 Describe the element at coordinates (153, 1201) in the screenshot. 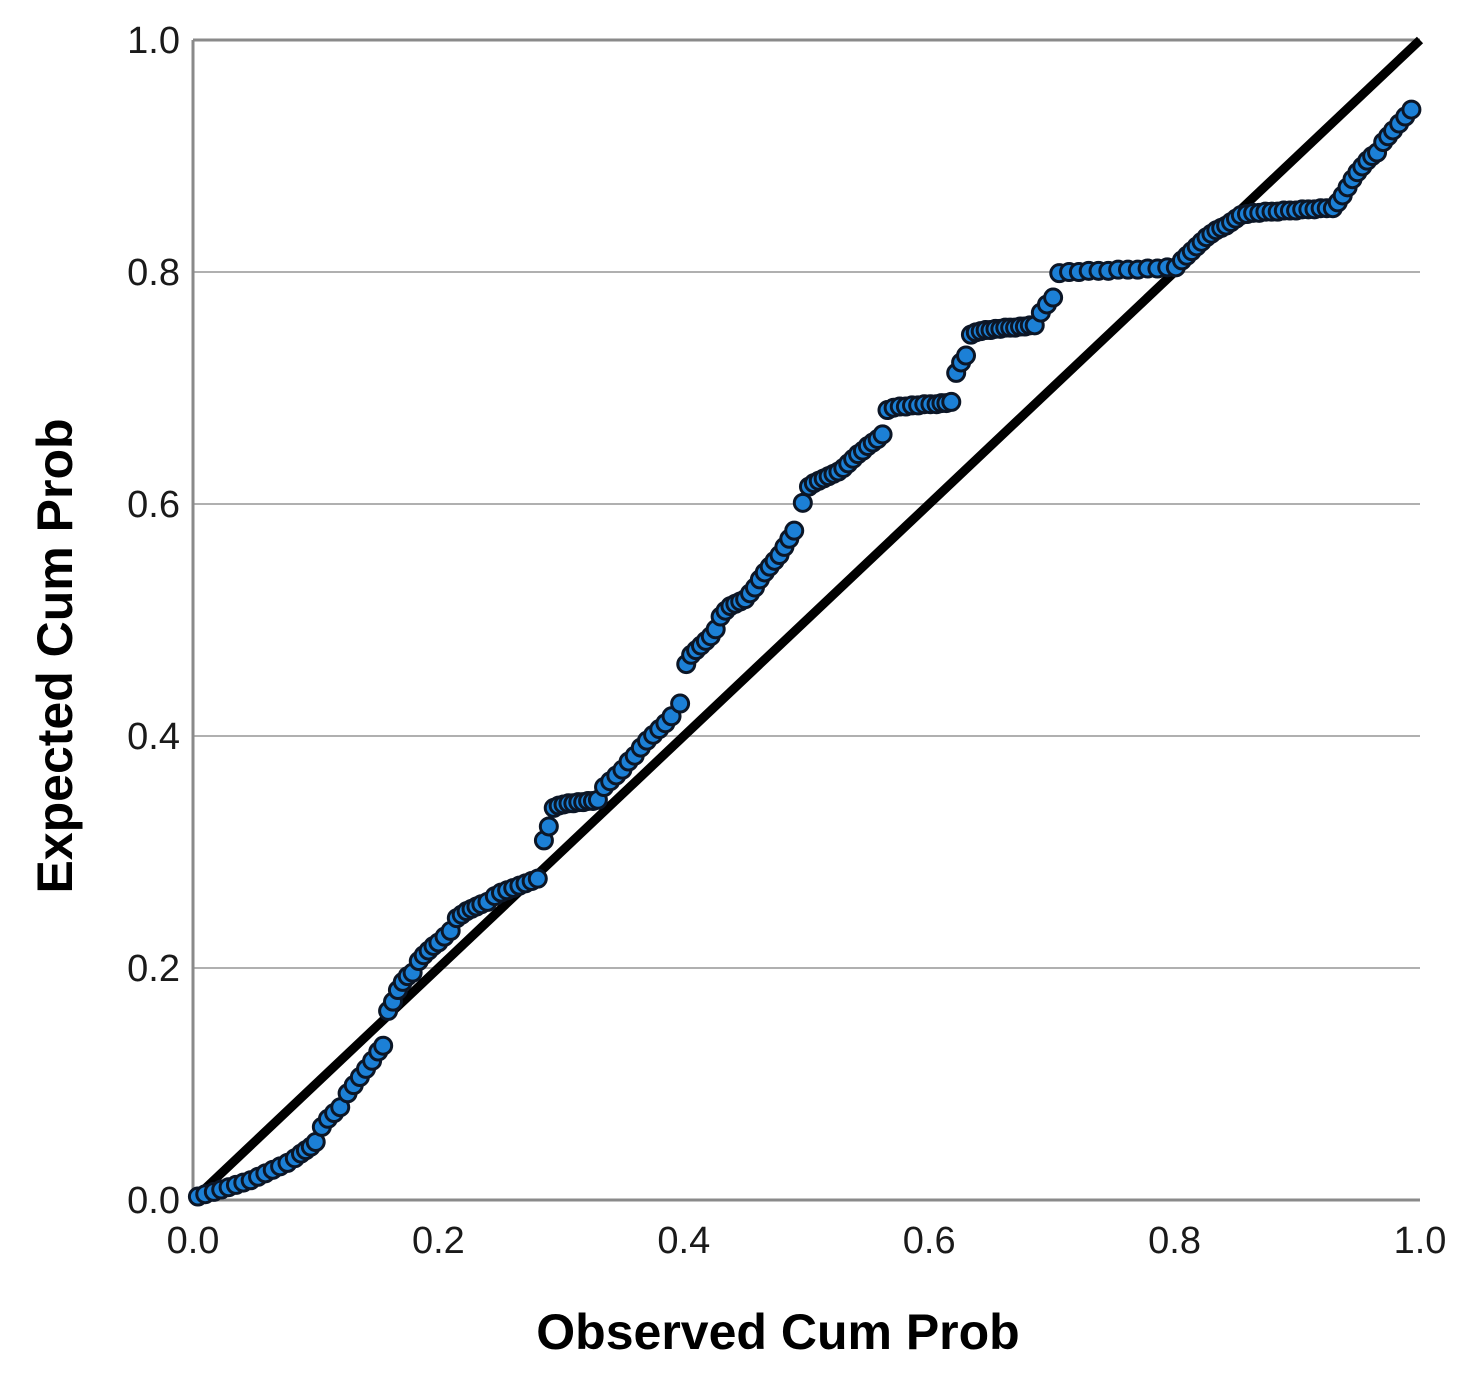

I see `y-tick-label: 0.0` at that location.